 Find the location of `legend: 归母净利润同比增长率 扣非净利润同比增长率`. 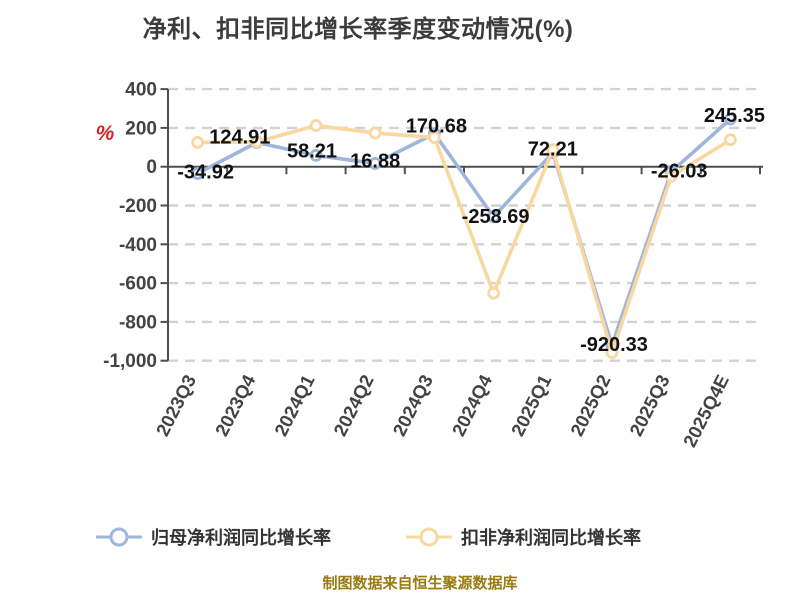

legend: 归母净利润同比增长率 扣非净利润同比增长率 is located at coordinates (400, 539).